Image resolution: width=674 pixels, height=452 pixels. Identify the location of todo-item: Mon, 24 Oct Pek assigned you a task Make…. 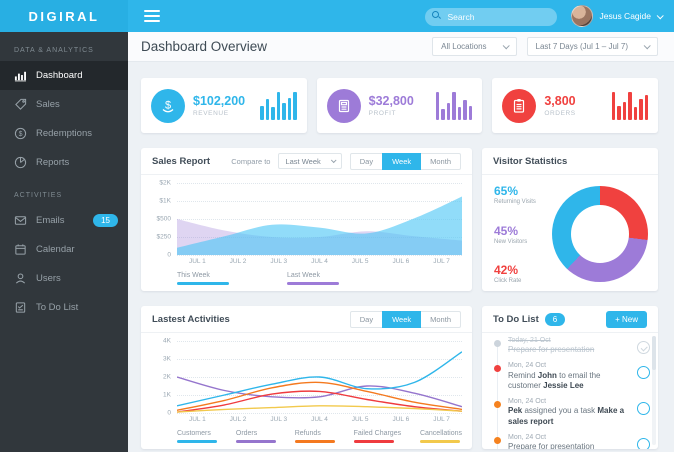
(570, 412).